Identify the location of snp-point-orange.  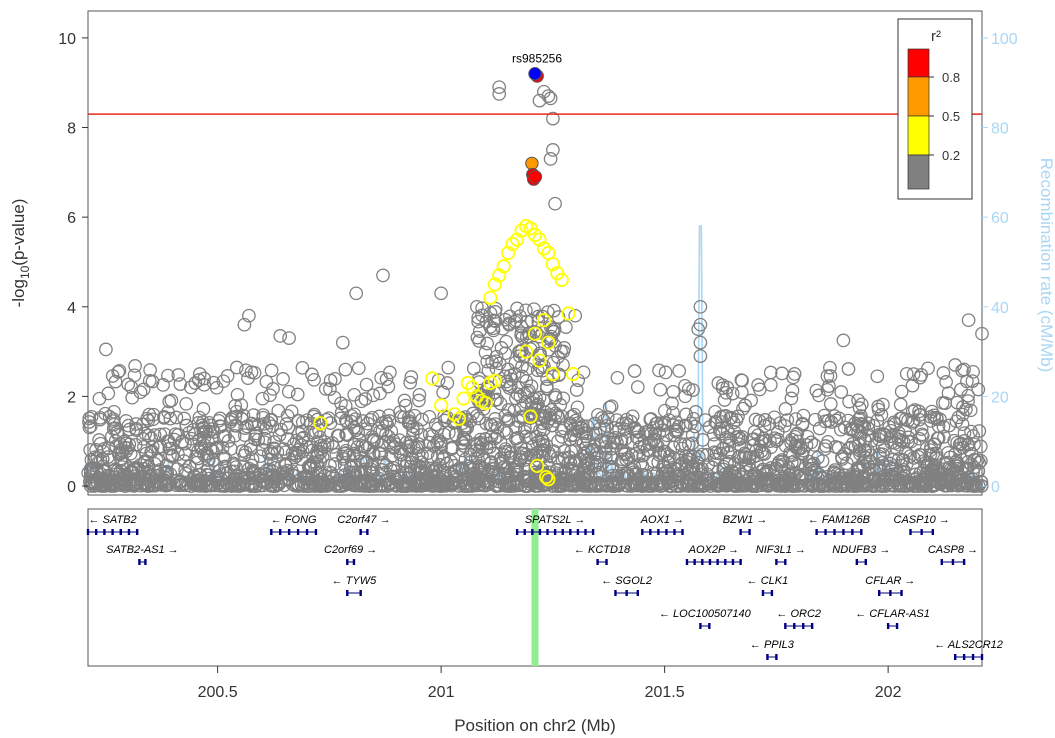
(532, 163).